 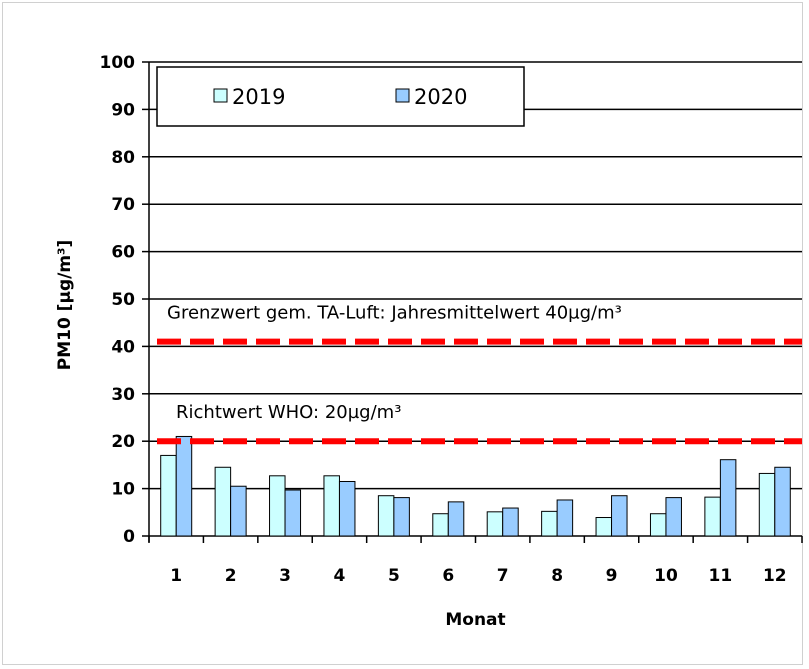 What do you see at coordinates (123, 300) in the screenshot?
I see `y-tick-label-50: 50` at bounding box center [123, 300].